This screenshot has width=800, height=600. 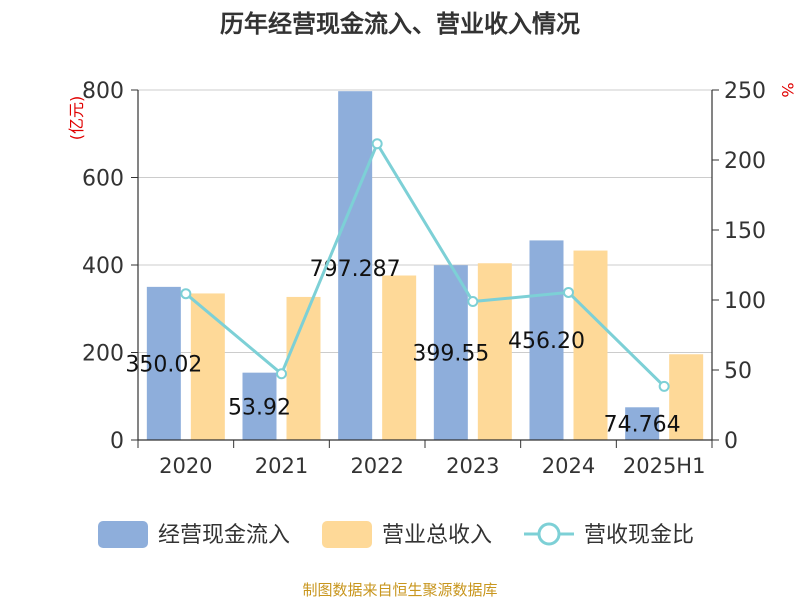 What do you see at coordinates (639, 535) in the screenshot?
I see `legend-label: 营收现金比` at bounding box center [639, 535].